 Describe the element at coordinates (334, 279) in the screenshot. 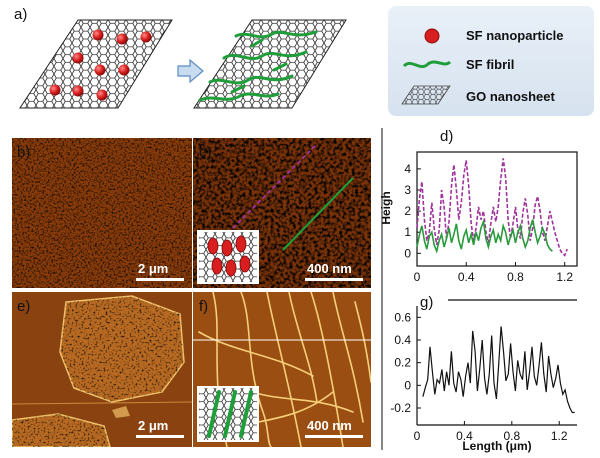

I see `scale-bar-c` at that location.